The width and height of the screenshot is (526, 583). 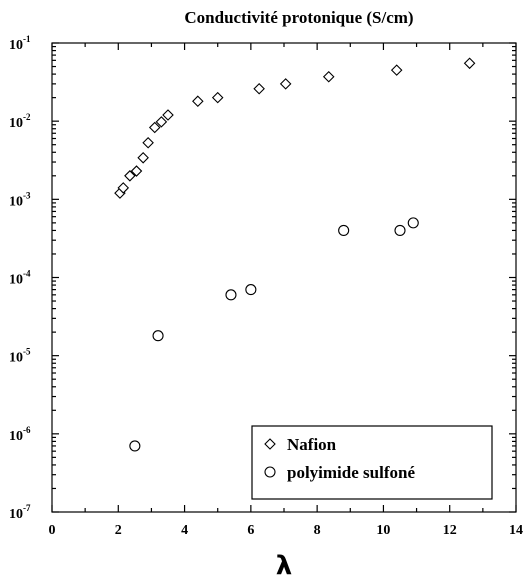 I want to click on y-tick-label: 10⁻¹, so click(x=20, y=43).